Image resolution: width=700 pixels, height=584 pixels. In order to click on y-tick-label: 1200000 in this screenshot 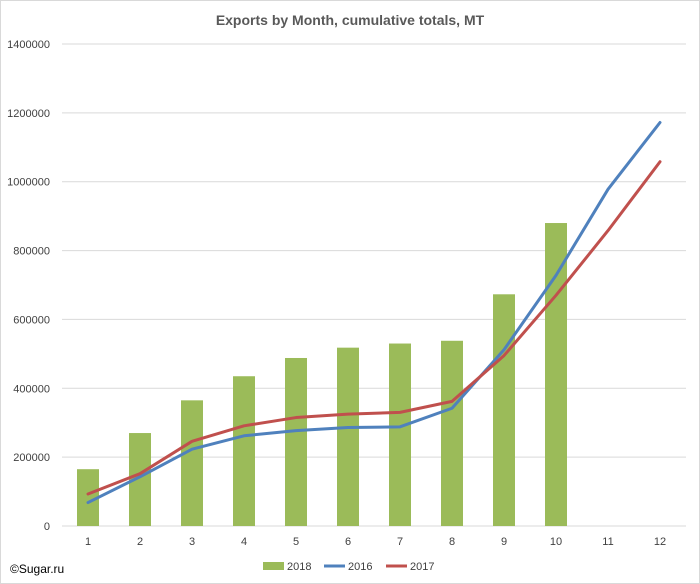, I will do `click(28, 114)`.